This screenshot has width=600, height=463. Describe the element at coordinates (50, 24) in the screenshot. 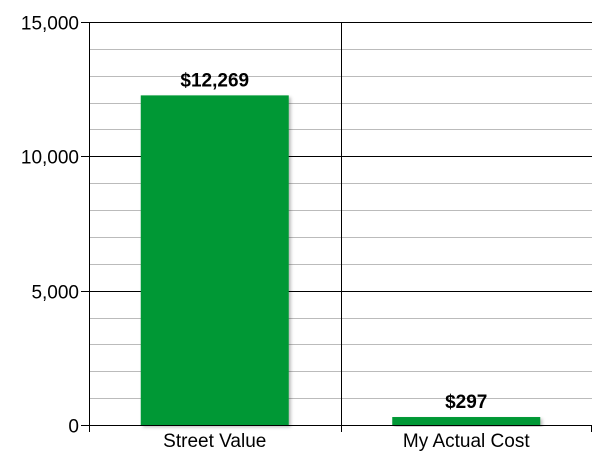

I see `y-tick-label: 15,000` at that location.